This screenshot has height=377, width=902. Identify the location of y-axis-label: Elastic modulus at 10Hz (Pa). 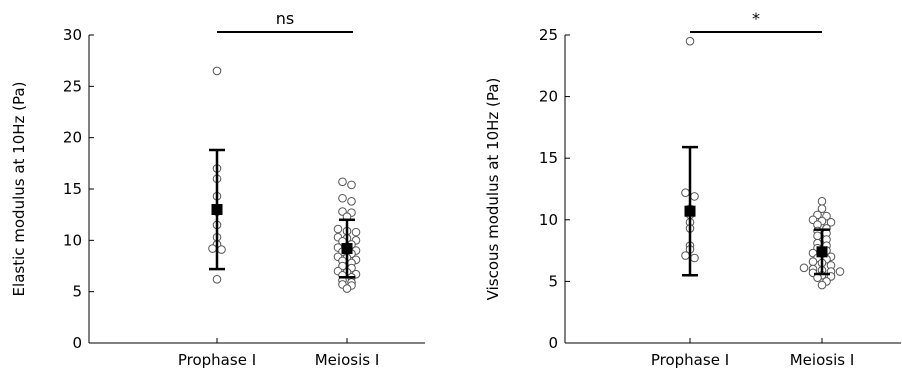
(19, 189).